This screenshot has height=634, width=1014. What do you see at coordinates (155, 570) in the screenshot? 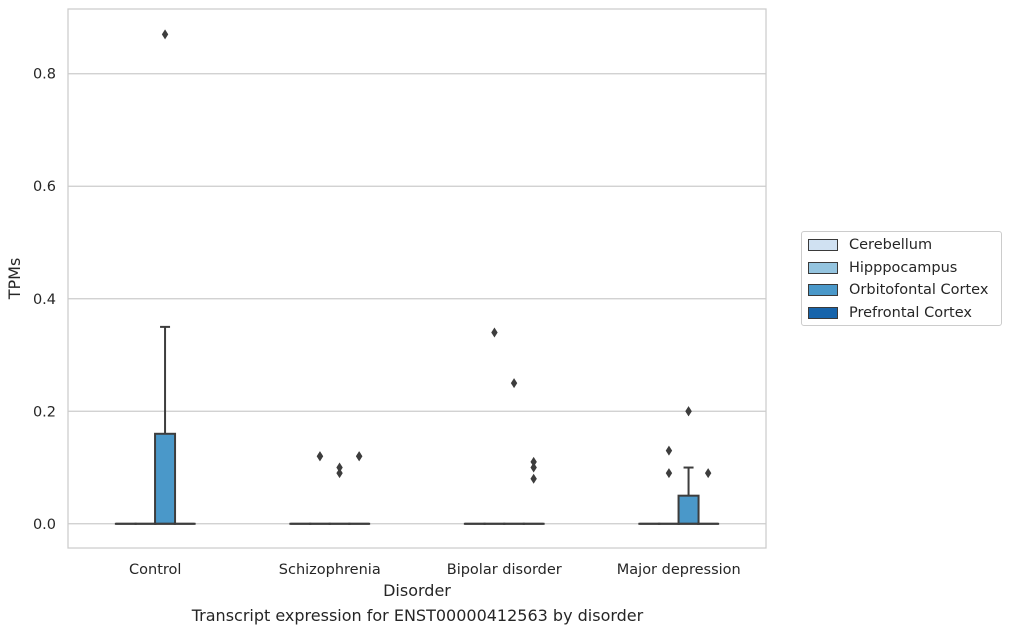
I see `x-tick-label: Control` at bounding box center [155, 570].